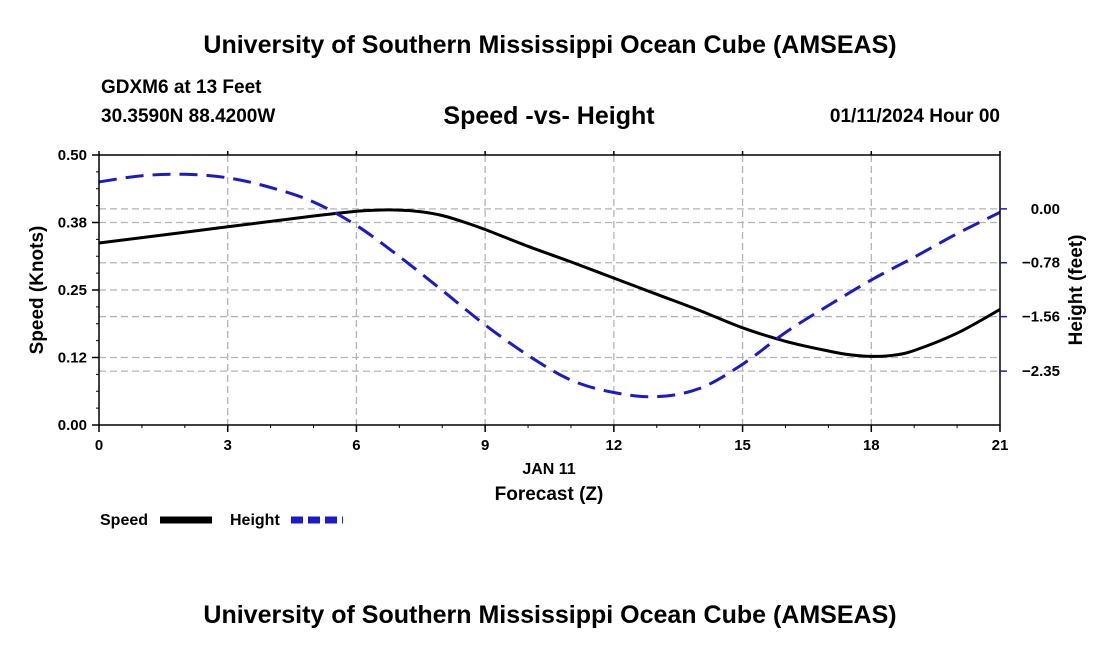 The width and height of the screenshot is (1100, 650). I want to click on y-right-tick-label: −0.78, so click(1041, 263).